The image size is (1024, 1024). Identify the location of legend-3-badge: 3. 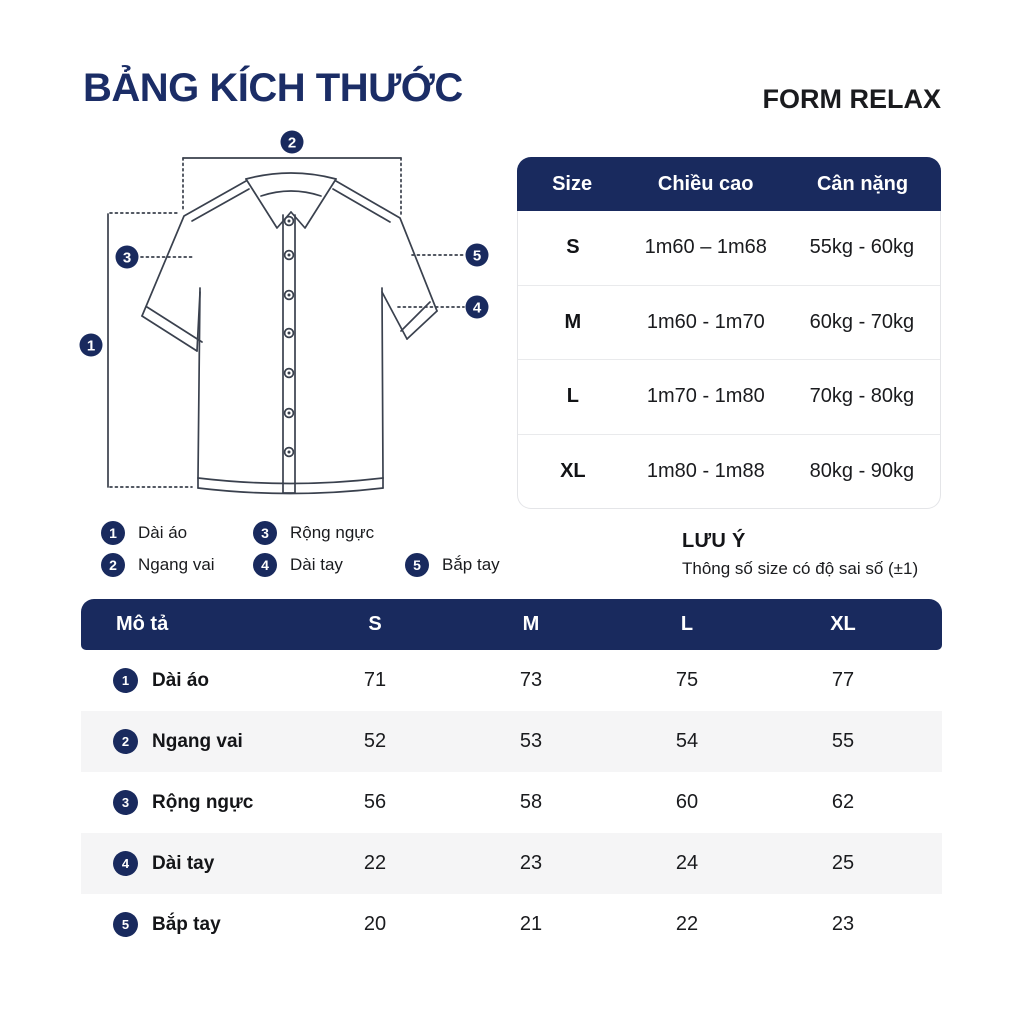
(265, 533).